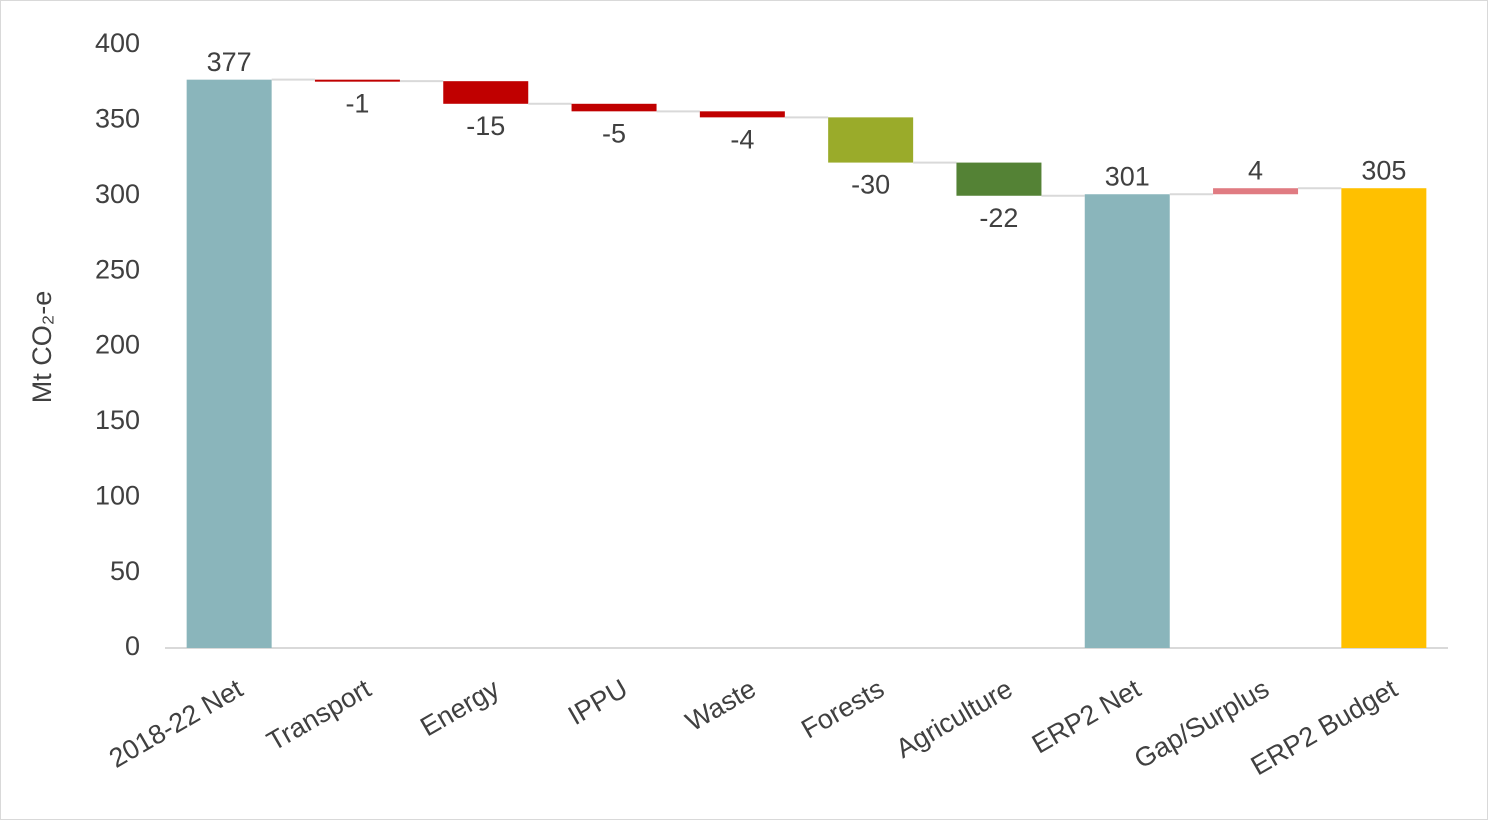  What do you see at coordinates (357, 103) in the screenshot?
I see `data-label: -1` at bounding box center [357, 103].